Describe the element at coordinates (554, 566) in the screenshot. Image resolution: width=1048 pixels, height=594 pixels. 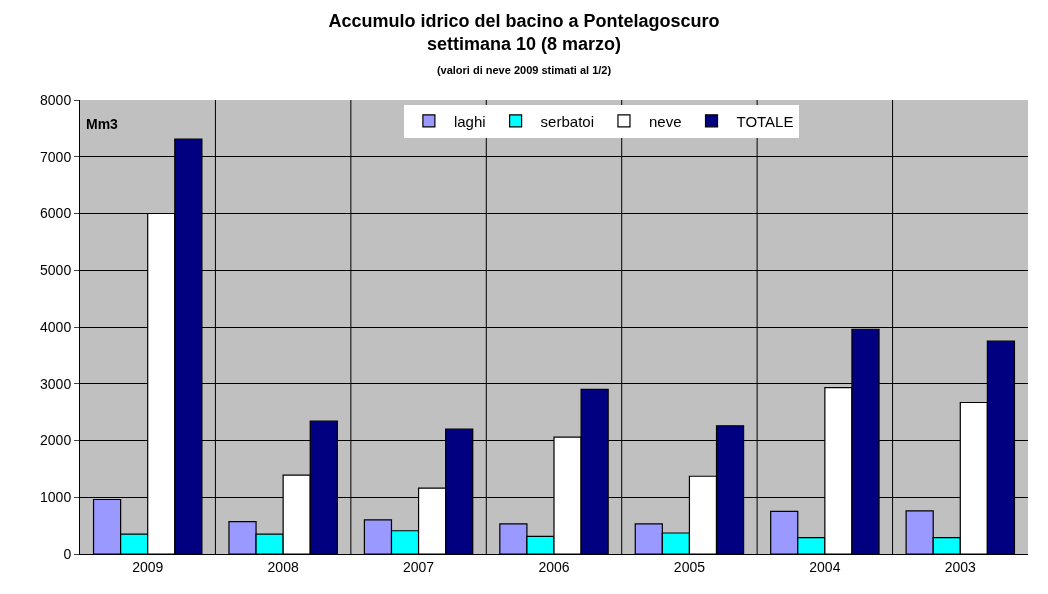
I see `x-tick-label: 2006` at that location.